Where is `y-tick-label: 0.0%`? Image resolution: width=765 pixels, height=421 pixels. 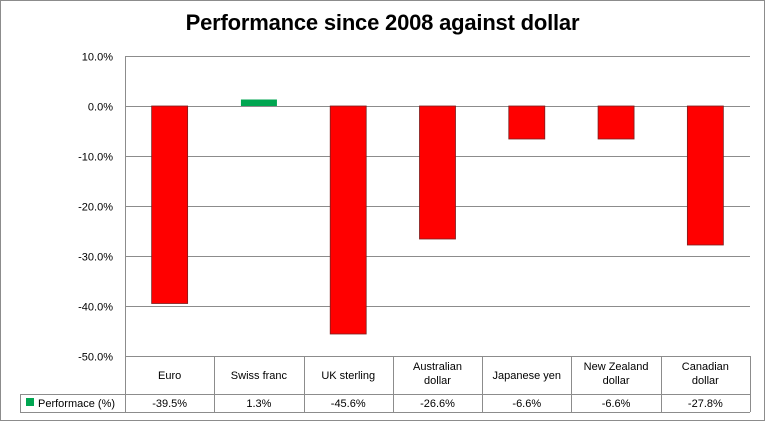
y-tick-label: 0.0% is located at coordinates (100, 108).